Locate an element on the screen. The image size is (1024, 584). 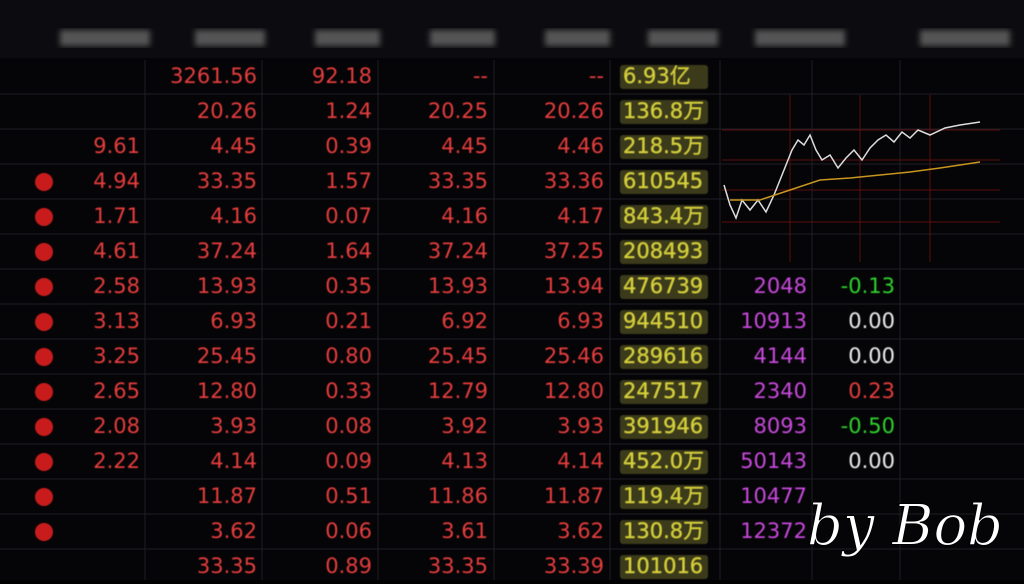
blurred-header is located at coordinates (535, 38).